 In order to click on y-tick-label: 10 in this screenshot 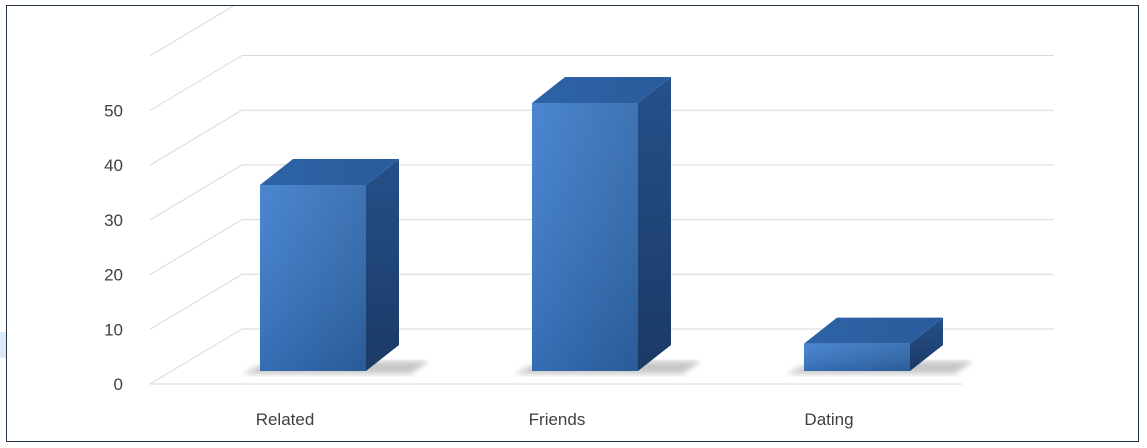, I will do `click(113, 329)`.